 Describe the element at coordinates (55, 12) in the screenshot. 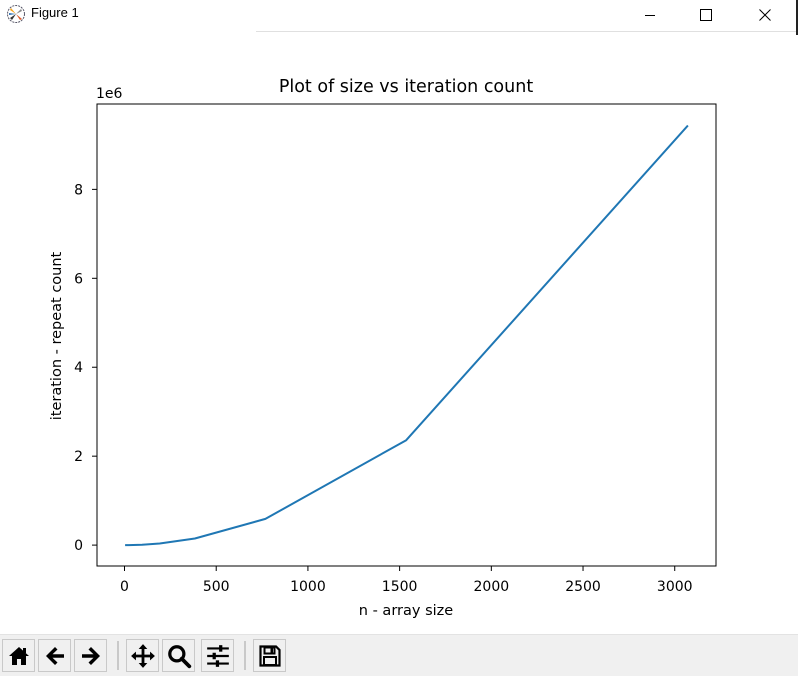

I see `window-title: Figure 1` at that location.